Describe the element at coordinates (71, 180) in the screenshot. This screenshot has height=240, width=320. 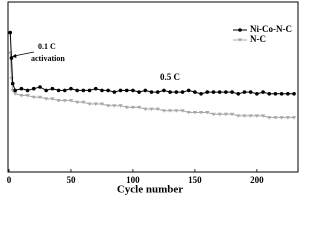
I see `x-tick-label: 50` at that location.